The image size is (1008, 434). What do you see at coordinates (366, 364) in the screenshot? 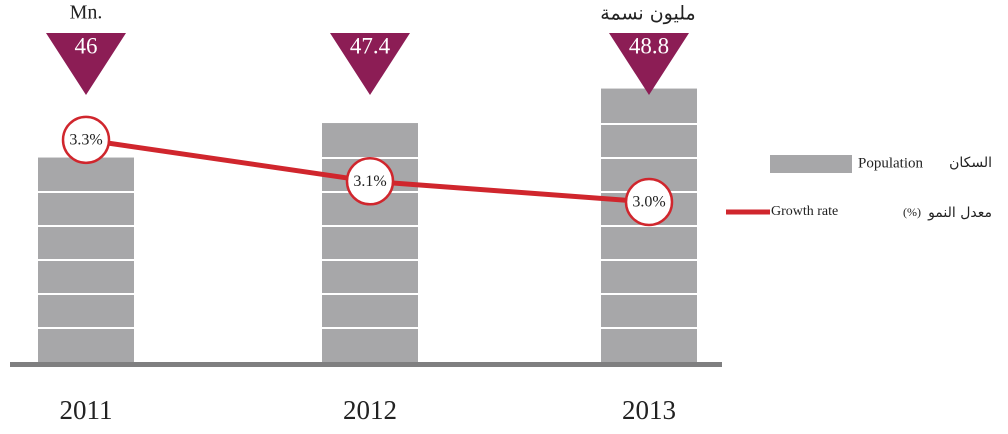
I see `baseline` at bounding box center [366, 364].